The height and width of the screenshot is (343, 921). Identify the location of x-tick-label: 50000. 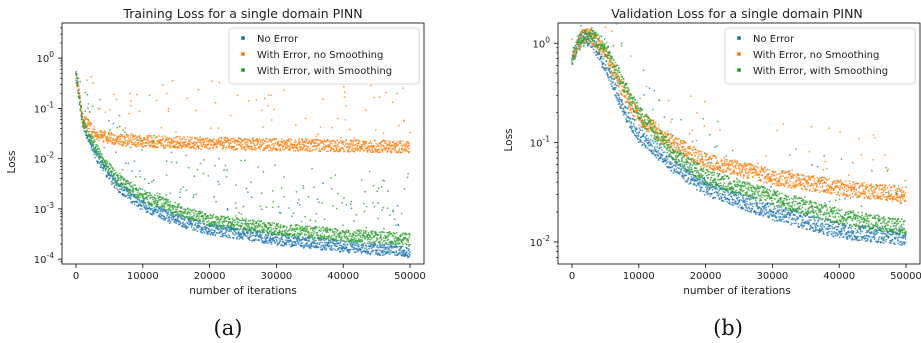
(905, 276).